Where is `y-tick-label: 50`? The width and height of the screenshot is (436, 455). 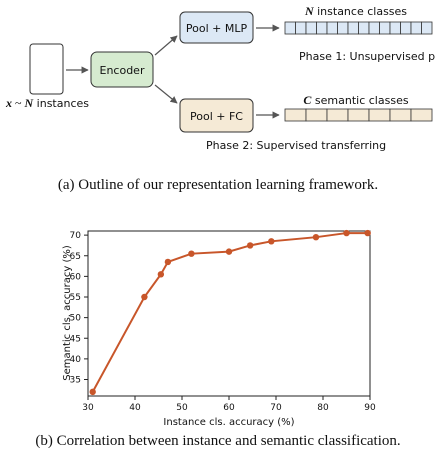 y-tick-label: 50 is located at coordinates (76, 319).